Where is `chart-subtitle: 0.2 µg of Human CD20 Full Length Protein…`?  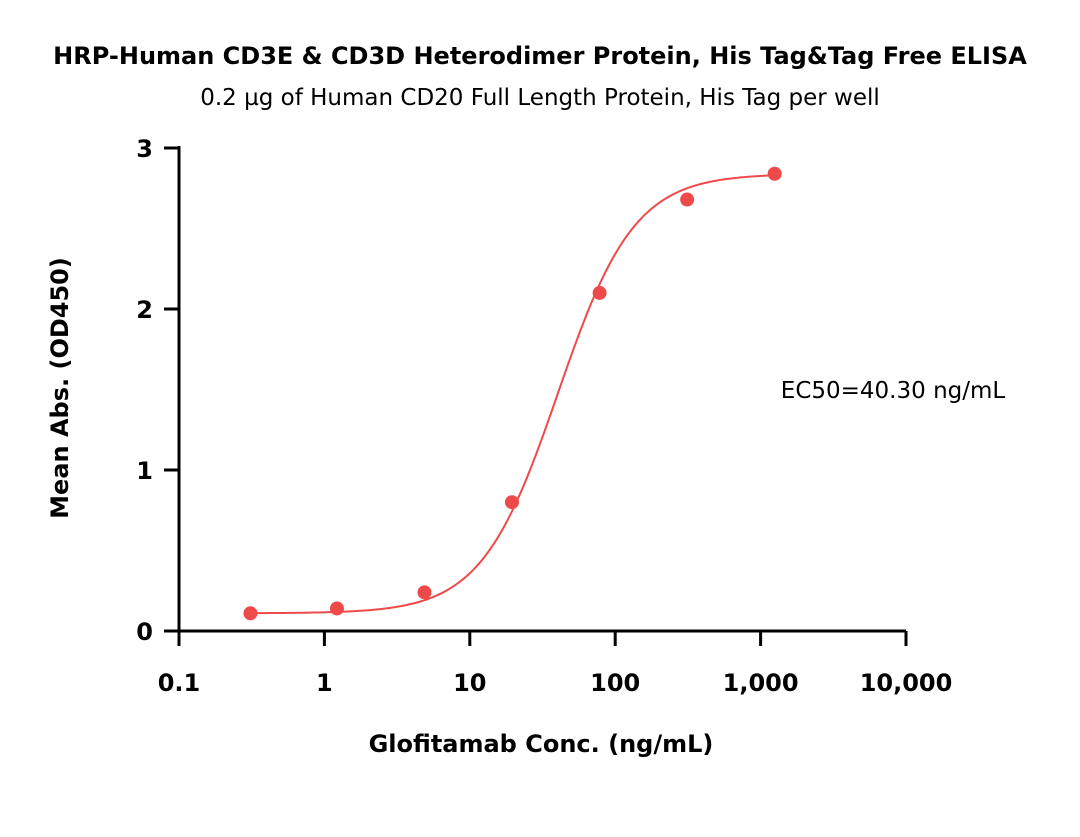
chart-subtitle: 0.2 µg of Human CD20 Full Length Protein… is located at coordinates (540, 98).